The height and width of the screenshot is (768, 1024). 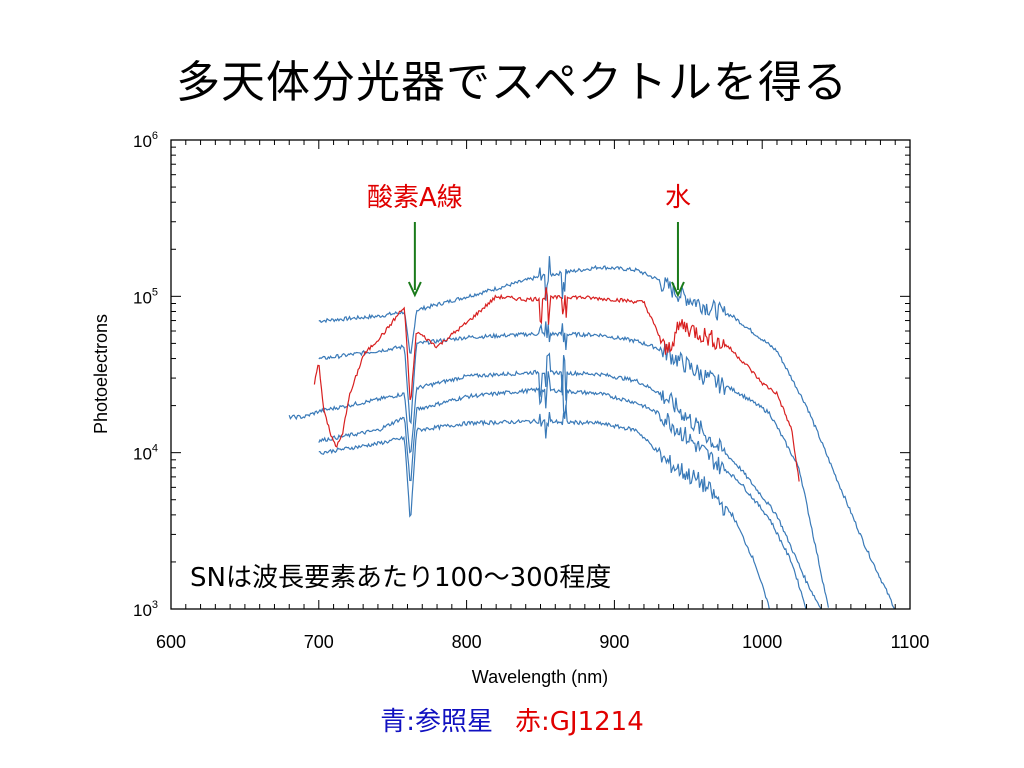 I want to click on y-tick-label: 10⁶, so click(x=145, y=140).